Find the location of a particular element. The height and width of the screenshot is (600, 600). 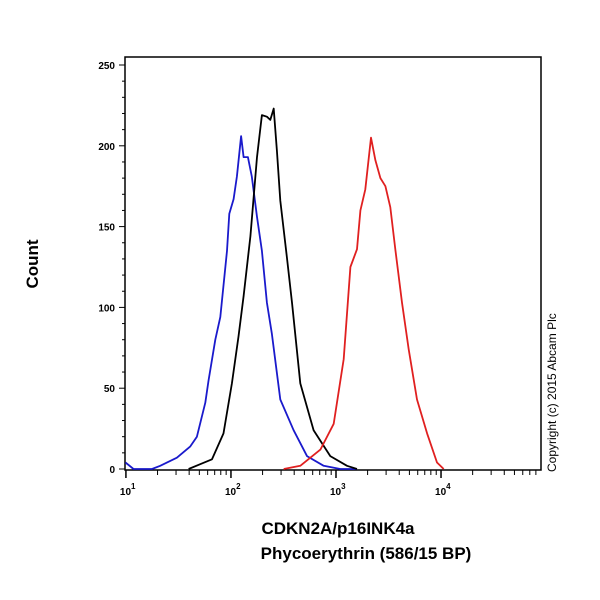

y-axis-title: Count is located at coordinates (32, 263).